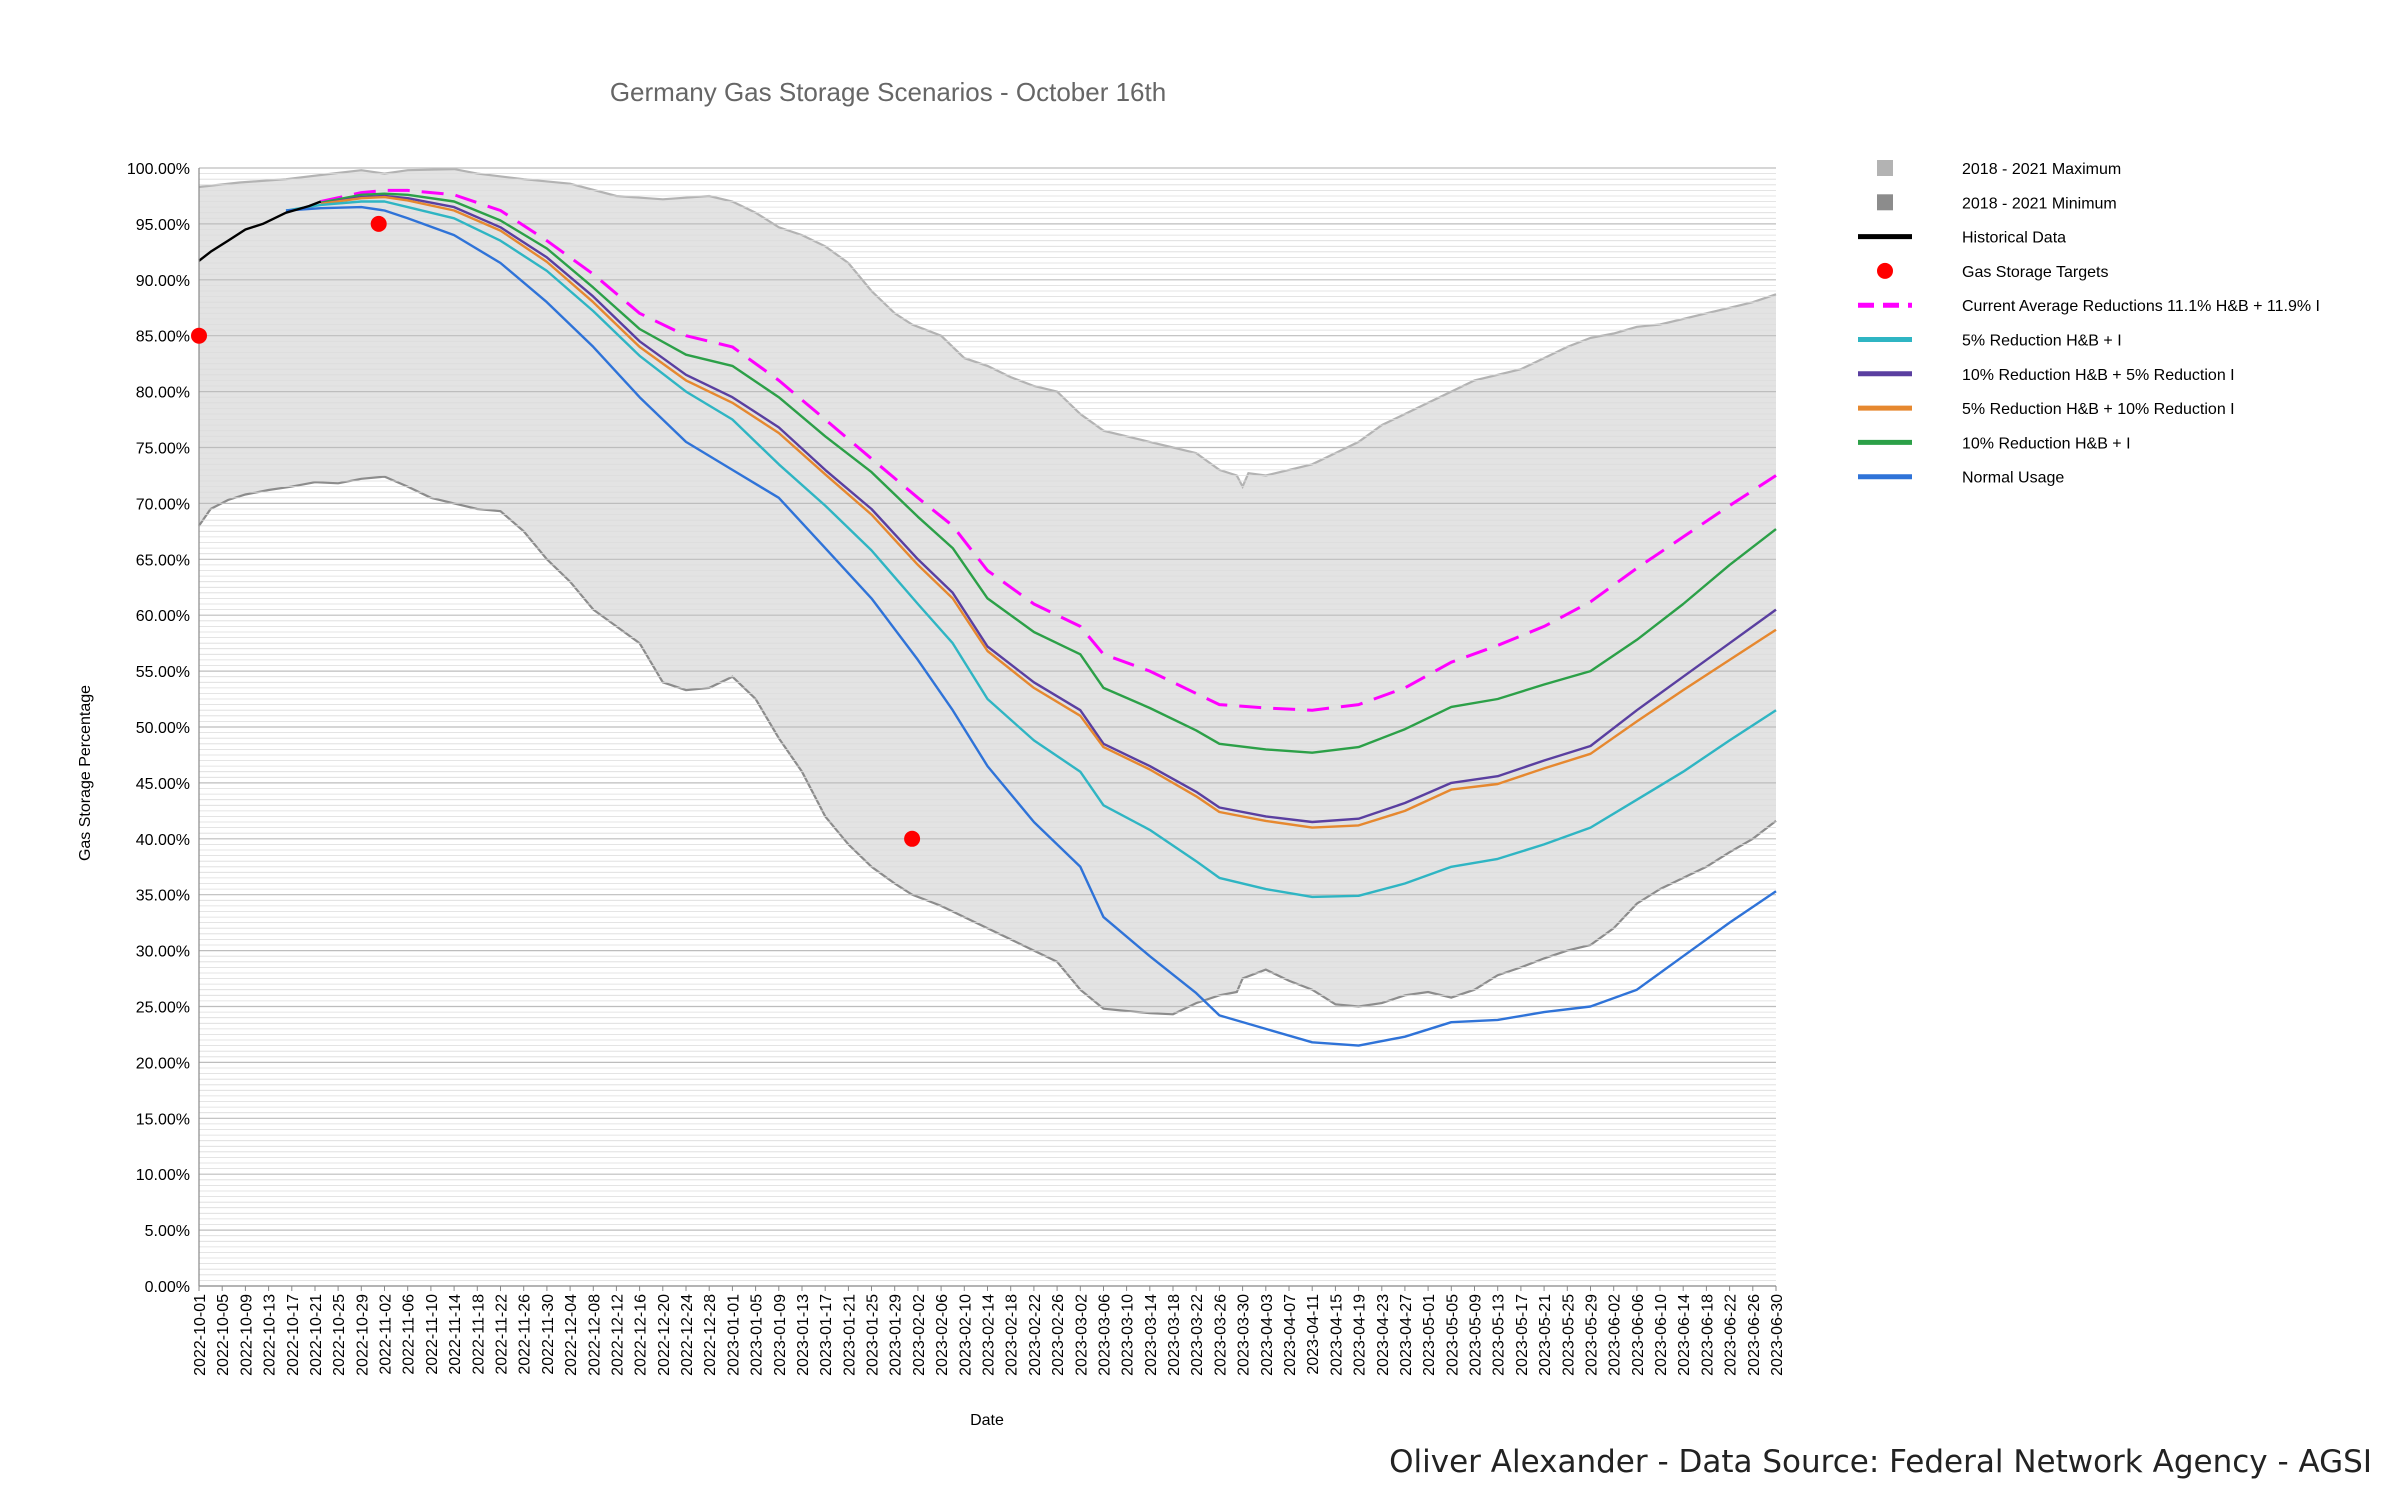  Describe the element at coordinates (687, 1335) in the screenshot. I see `x-tick-label: 2022-12-24` at that location.